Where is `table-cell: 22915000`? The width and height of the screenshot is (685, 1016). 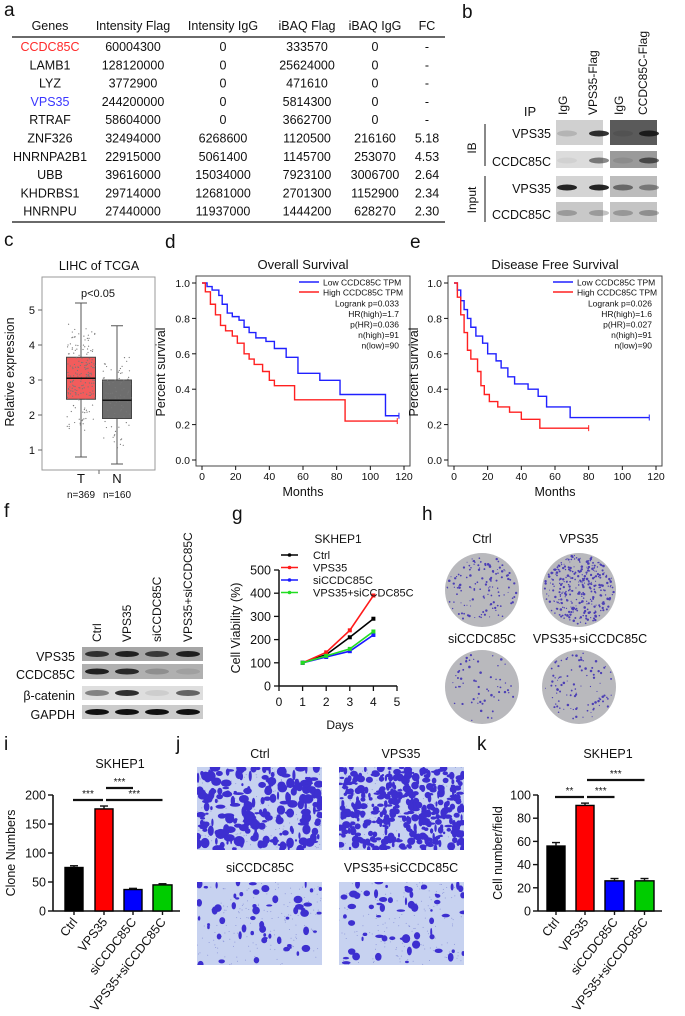
table-cell: 22915000 is located at coordinates (133, 157).